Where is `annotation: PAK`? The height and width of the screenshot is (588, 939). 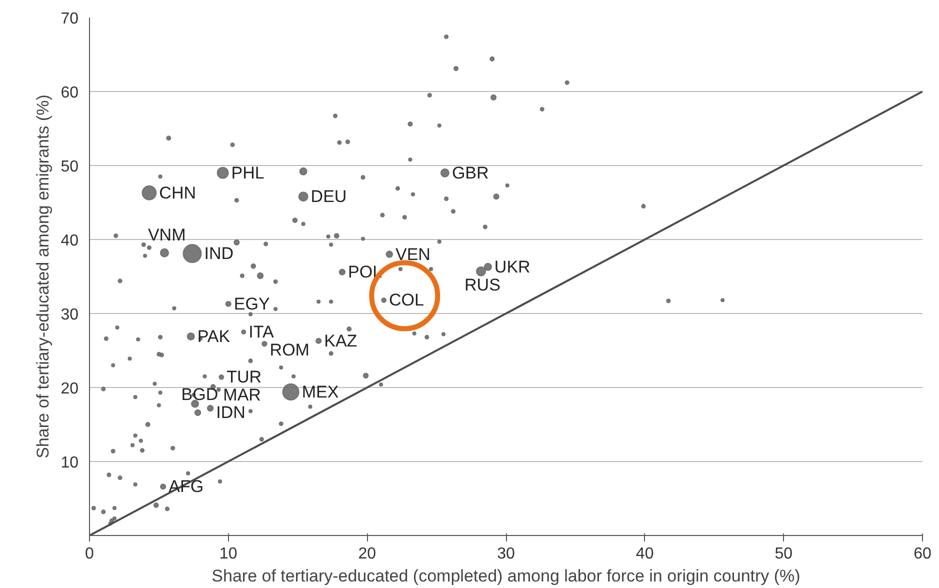 annotation: PAK is located at coordinates (214, 336).